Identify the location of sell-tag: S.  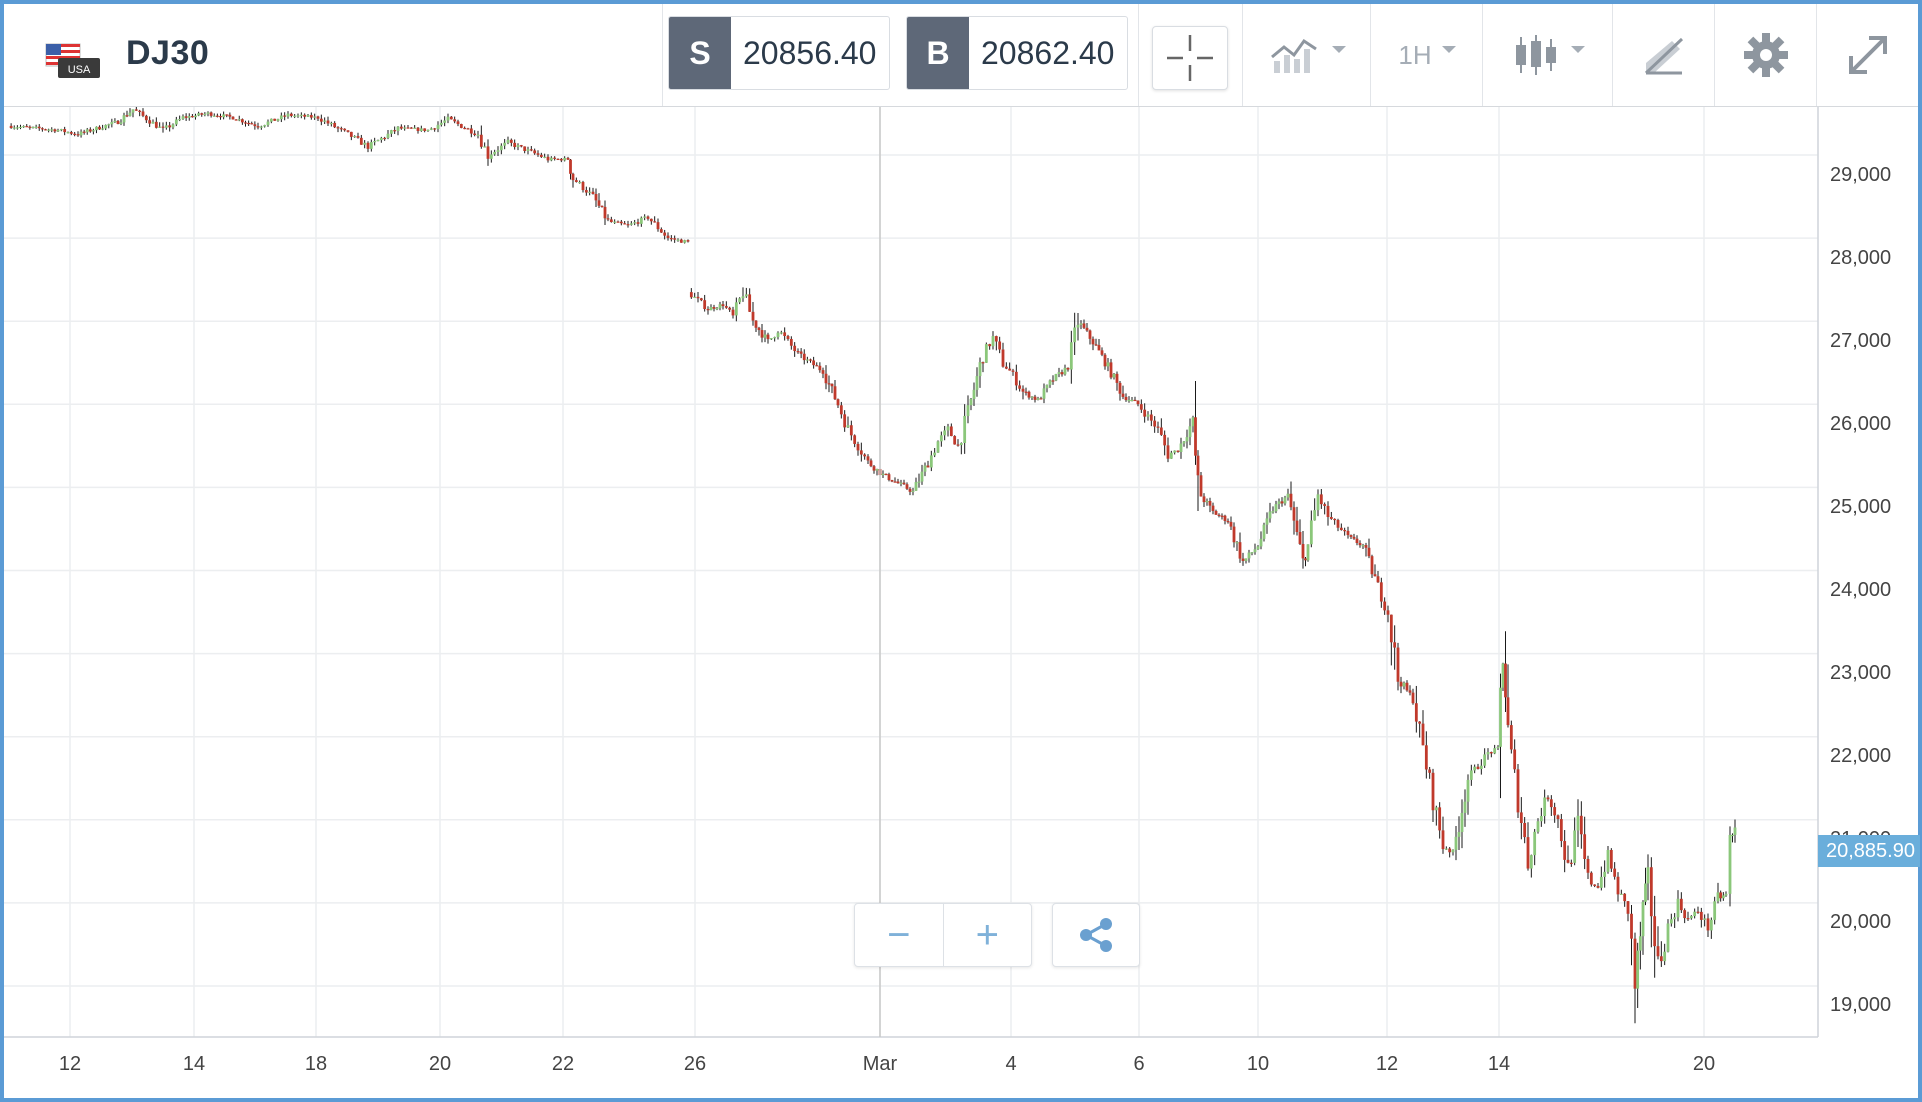
(700, 53).